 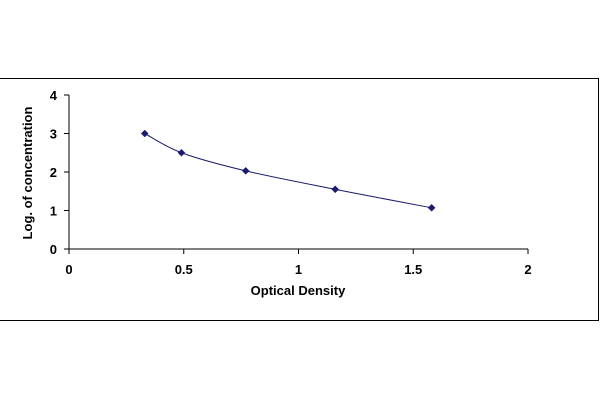 I want to click on y-tick-label: 4, so click(x=54, y=95).